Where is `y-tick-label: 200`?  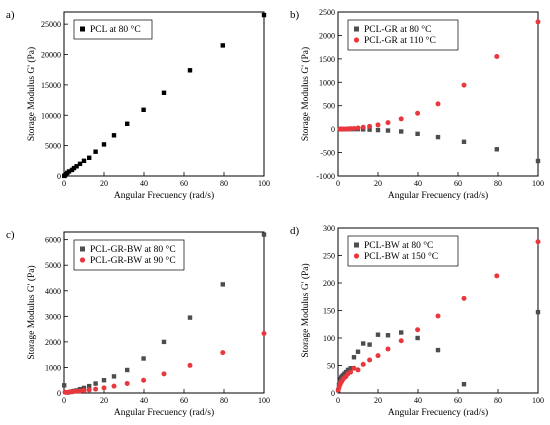 y-tick-label: 200 is located at coordinates (329, 283).